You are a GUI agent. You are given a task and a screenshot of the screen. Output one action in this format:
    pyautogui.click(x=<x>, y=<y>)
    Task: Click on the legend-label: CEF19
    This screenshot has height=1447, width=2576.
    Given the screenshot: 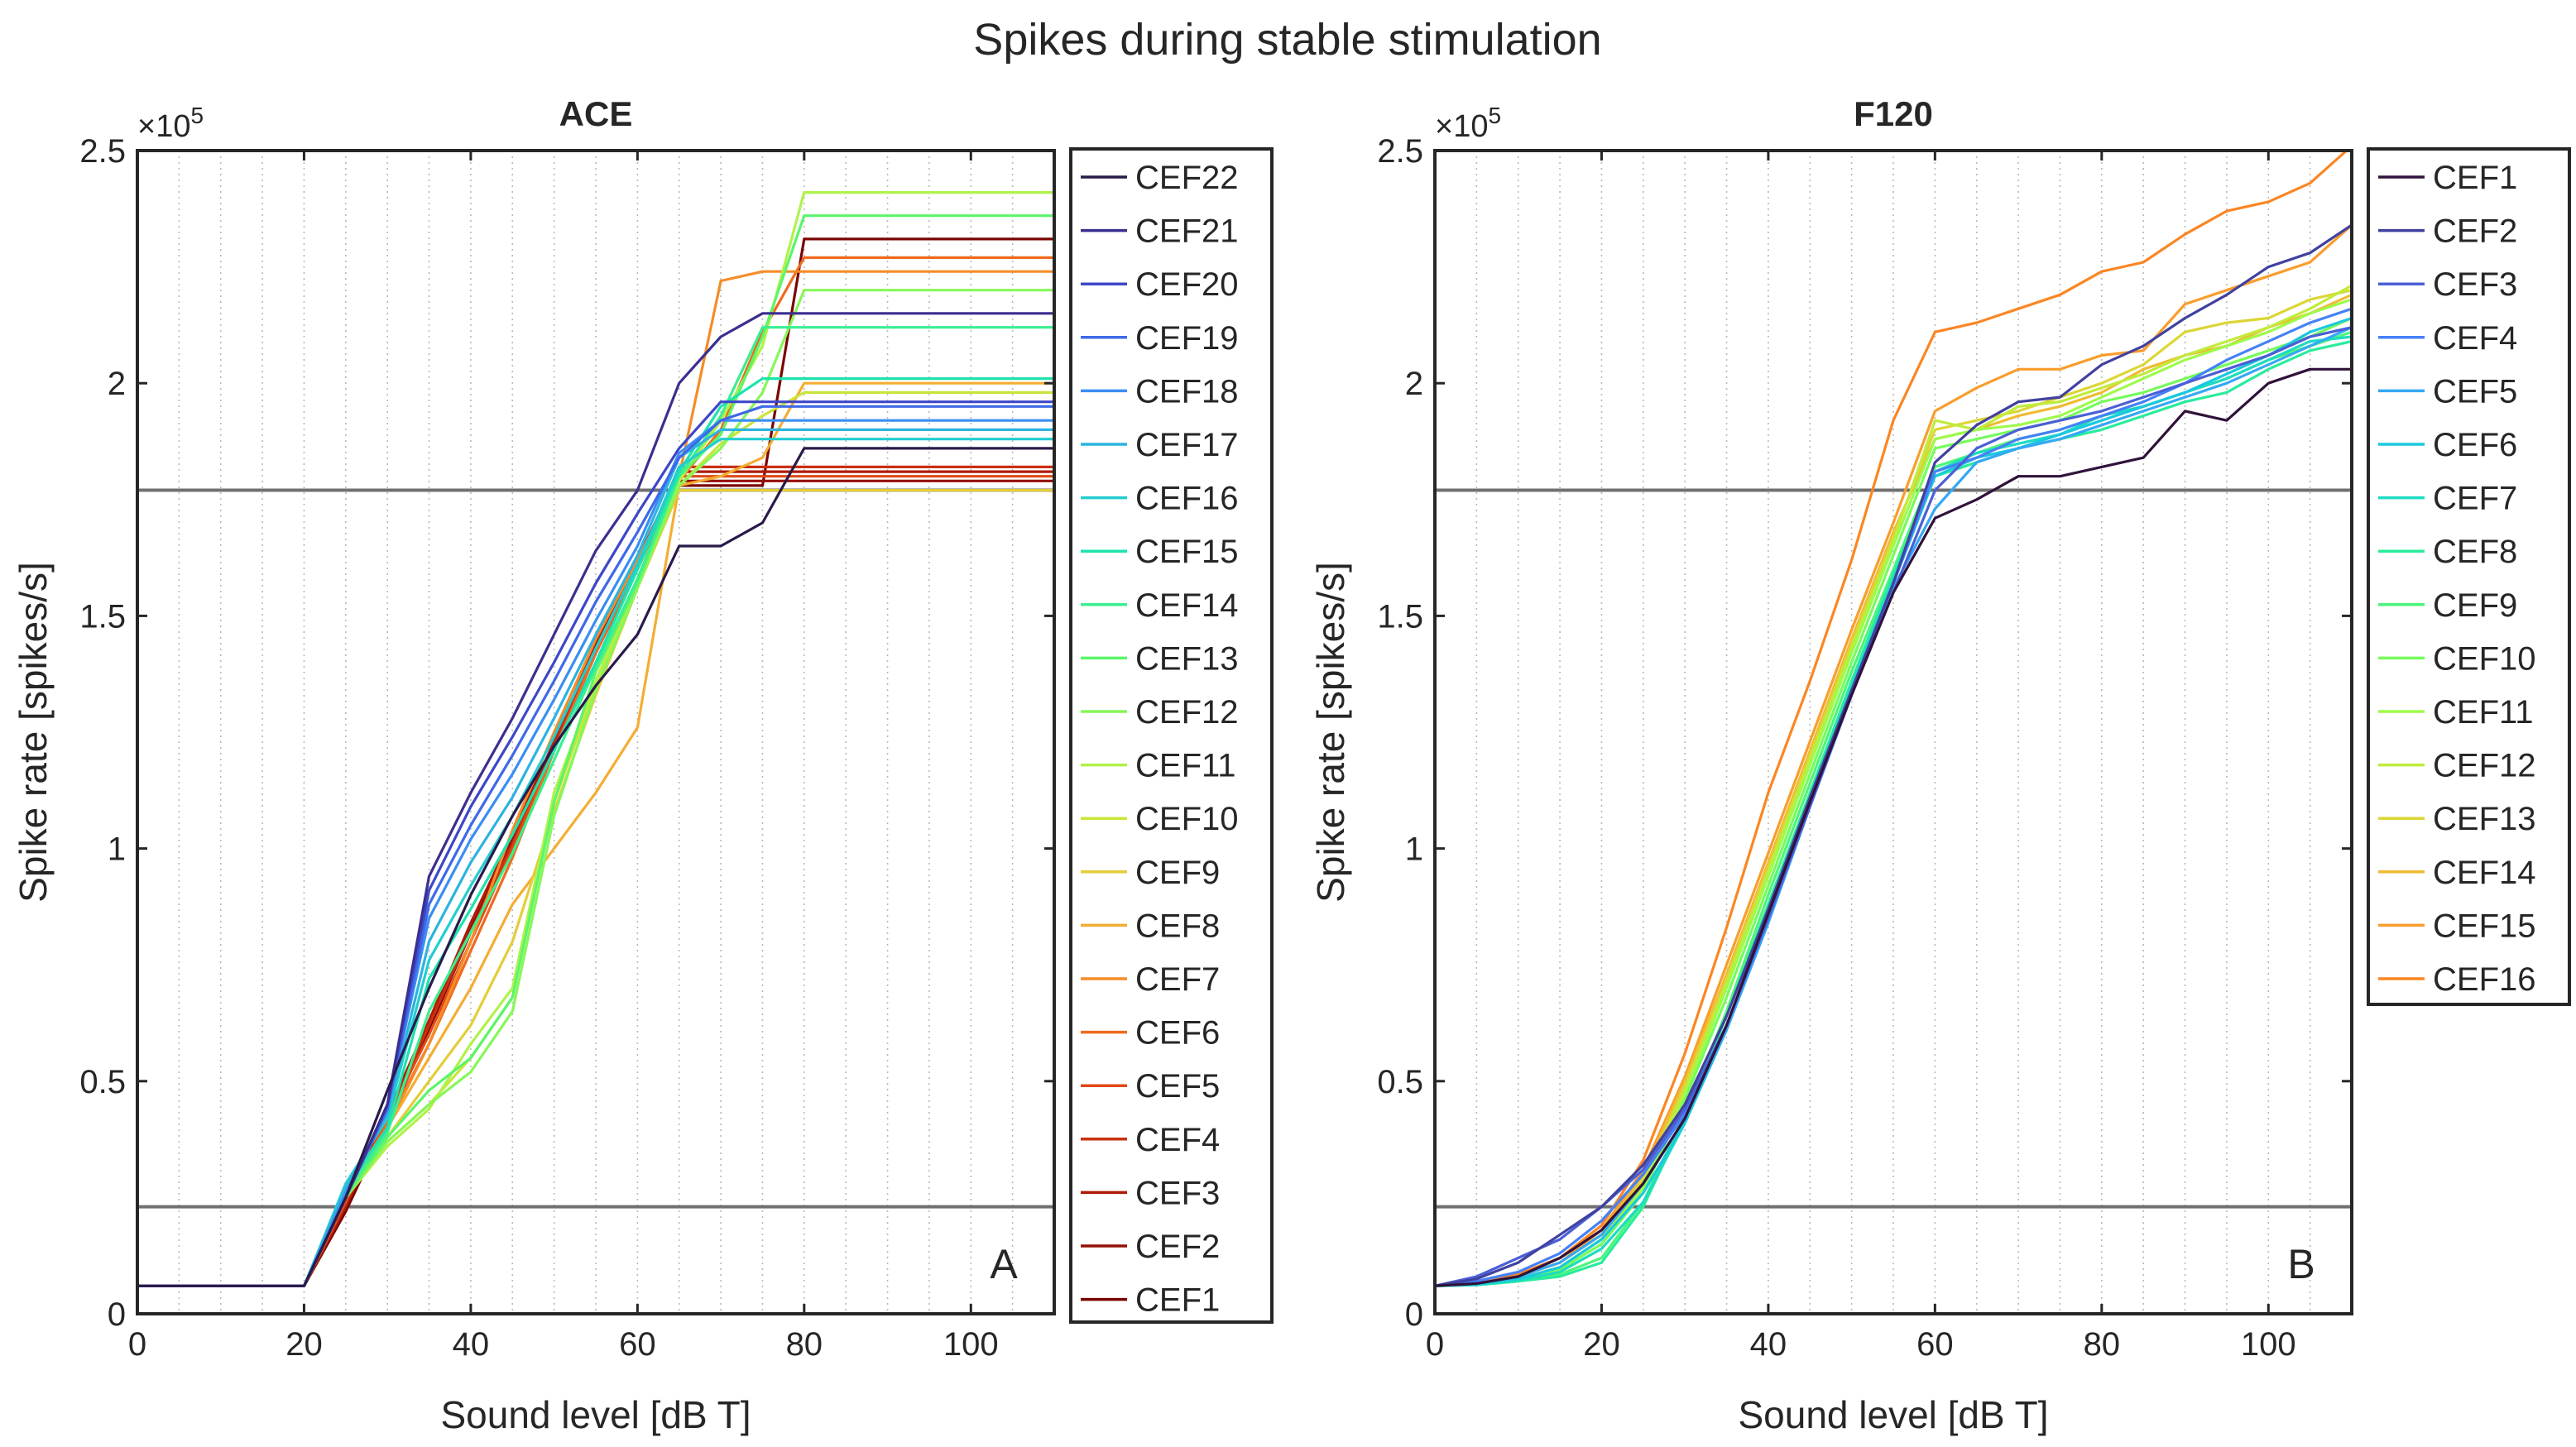 What is the action you would take?
    pyautogui.click(x=1187, y=338)
    